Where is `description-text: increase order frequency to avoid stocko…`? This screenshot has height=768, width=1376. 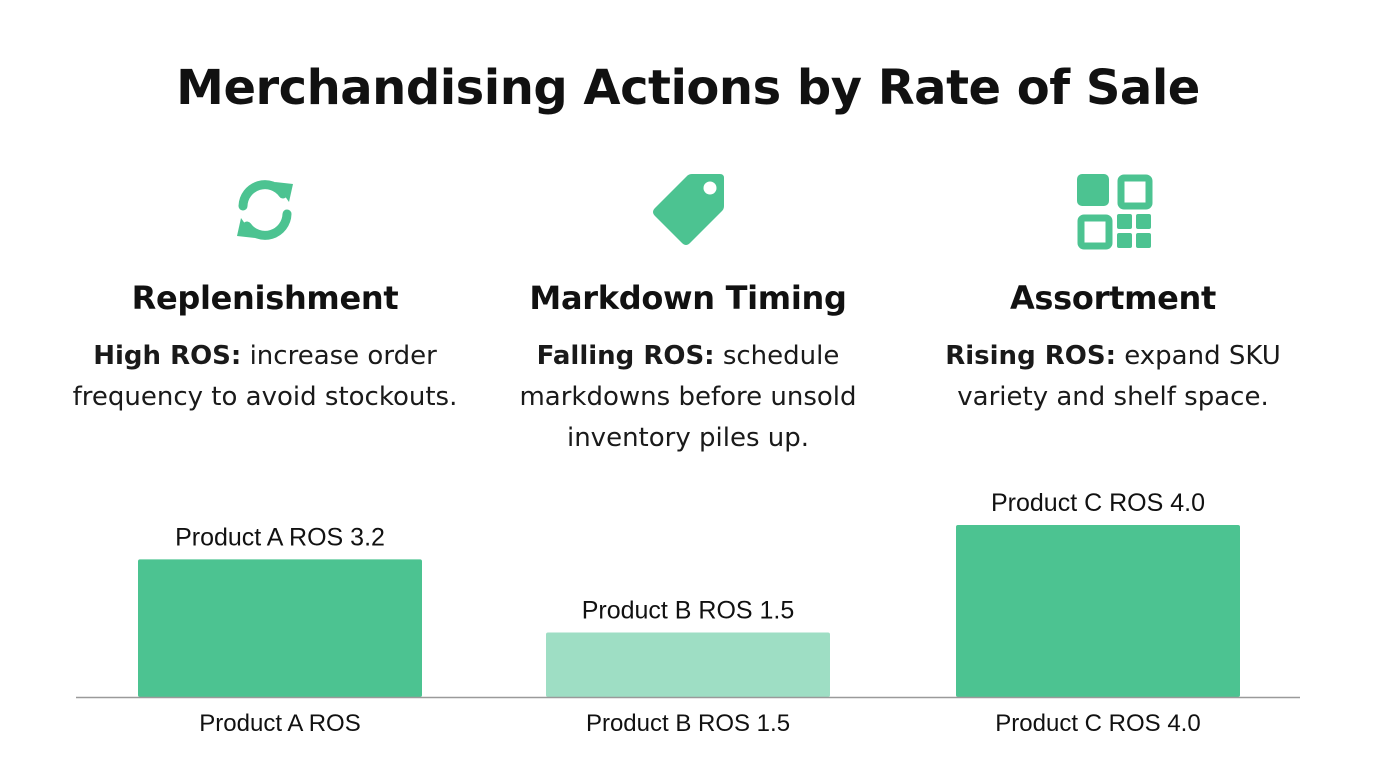
description-text: increase order frequency to avoid stocko… is located at coordinates (265, 376).